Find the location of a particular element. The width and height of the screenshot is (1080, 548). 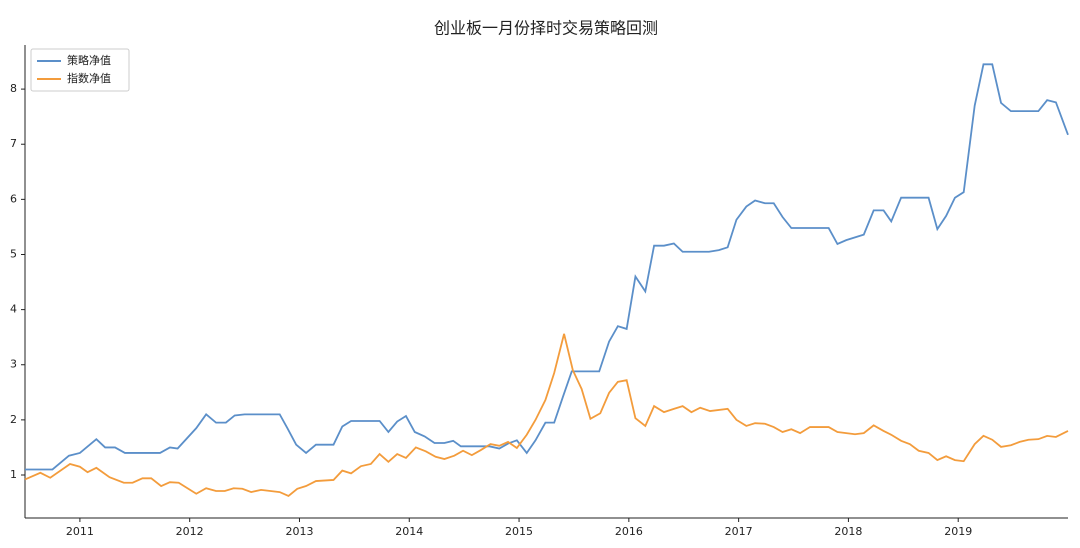

y-tick-label: 5 is located at coordinates (13, 253).